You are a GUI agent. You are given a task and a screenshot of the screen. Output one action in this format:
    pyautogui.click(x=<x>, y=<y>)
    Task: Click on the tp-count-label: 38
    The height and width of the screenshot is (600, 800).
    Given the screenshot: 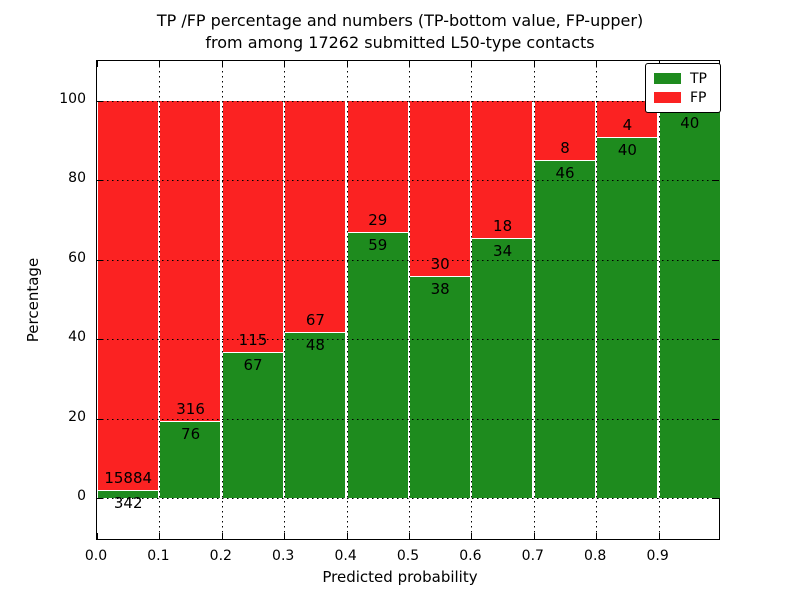 What is the action you would take?
    pyautogui.click(x=440, y=289)
    